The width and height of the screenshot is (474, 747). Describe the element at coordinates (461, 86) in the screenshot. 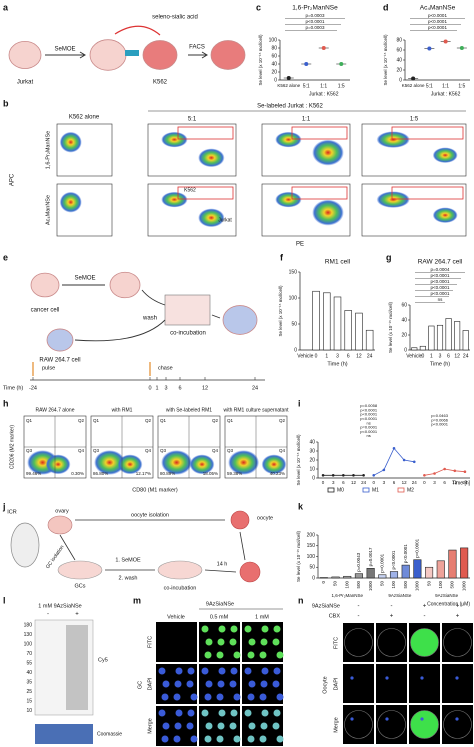

I see `label: 1:5` at that location.